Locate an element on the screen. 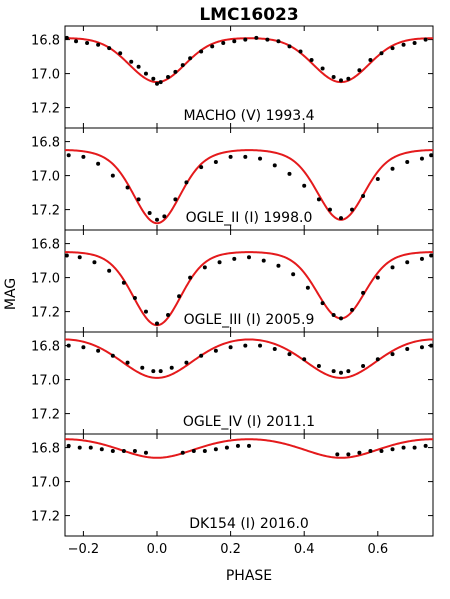 This screenshot has height=599, width=450. x-tick-label: 0.6 is located at coordinates (377, 549).